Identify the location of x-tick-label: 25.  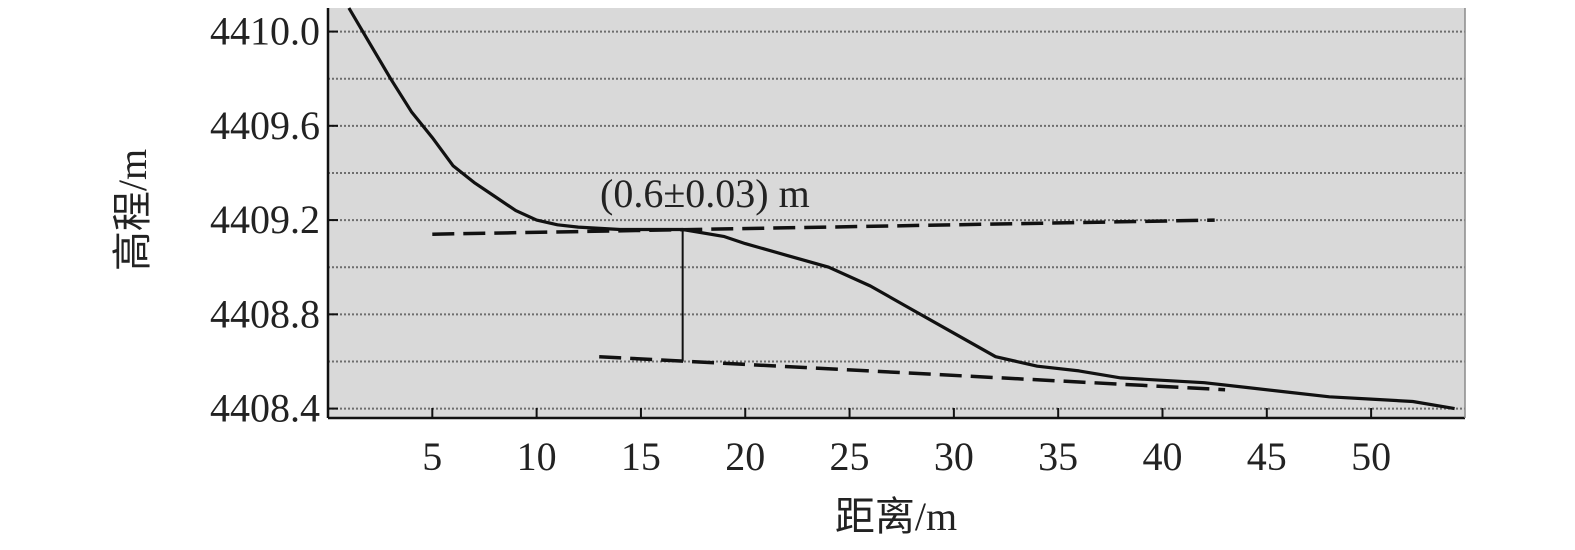
(850, 456).